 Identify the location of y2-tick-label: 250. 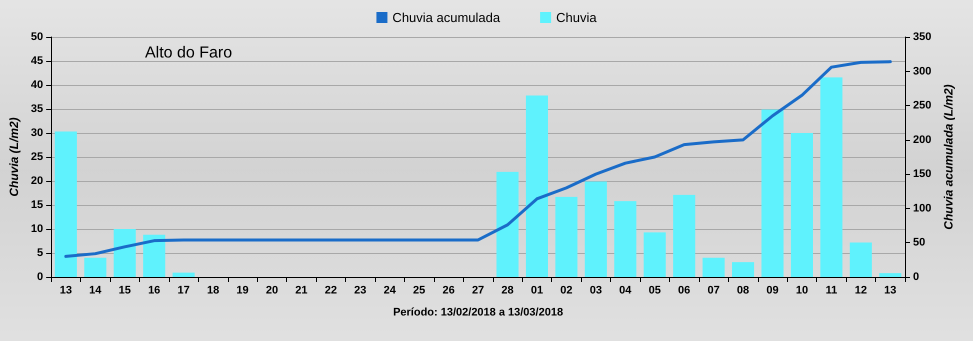
(922, 106).